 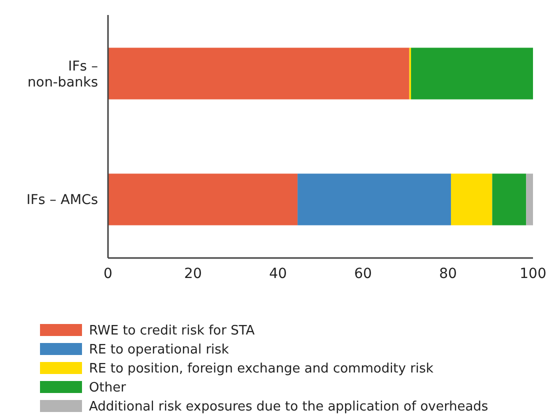 What do you see at coordinates (278, 274) in the screenshot?
I see `x-tick-label: 40` at bounding box center [278, 274].